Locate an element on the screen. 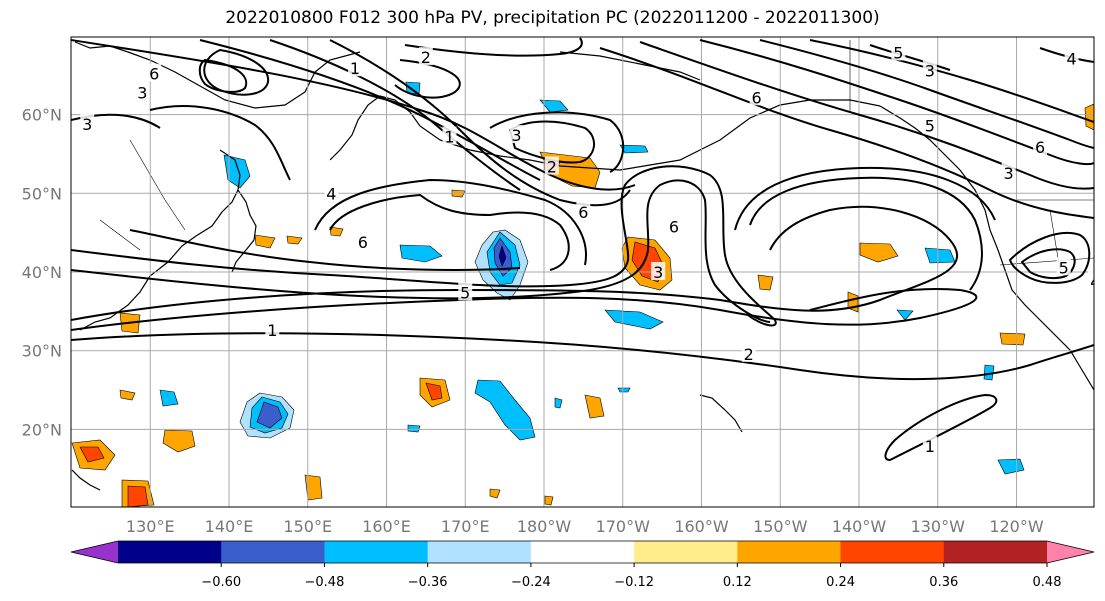 The height and width of the screenshot is (601, 1105). colorbar-extend-low is located at coordinates (94, 552).